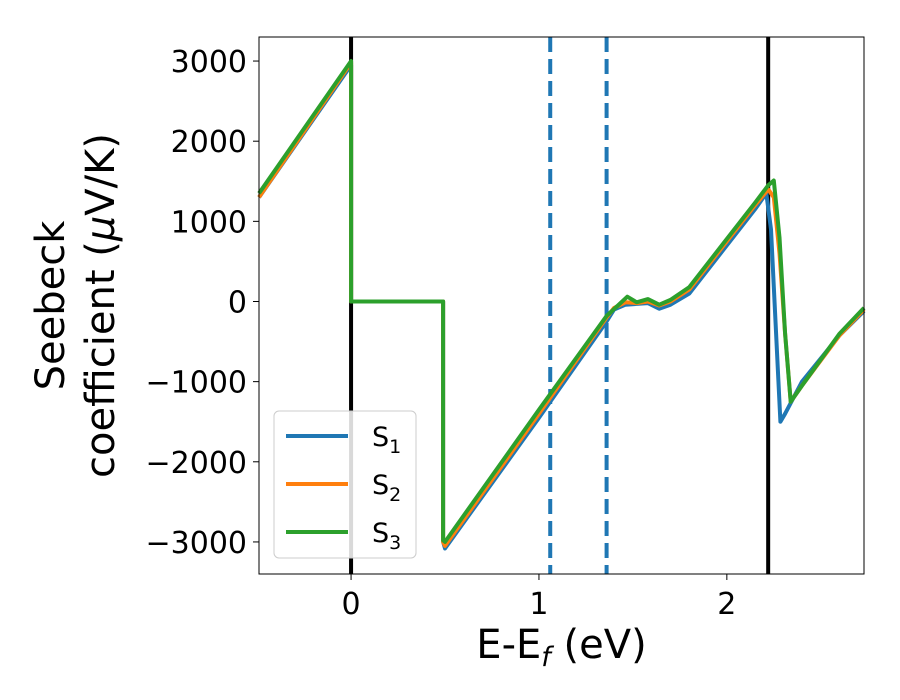 This screenshot has height=700, width=900. I want to click on y-tick-label-5: −2000, so click(196, 463).